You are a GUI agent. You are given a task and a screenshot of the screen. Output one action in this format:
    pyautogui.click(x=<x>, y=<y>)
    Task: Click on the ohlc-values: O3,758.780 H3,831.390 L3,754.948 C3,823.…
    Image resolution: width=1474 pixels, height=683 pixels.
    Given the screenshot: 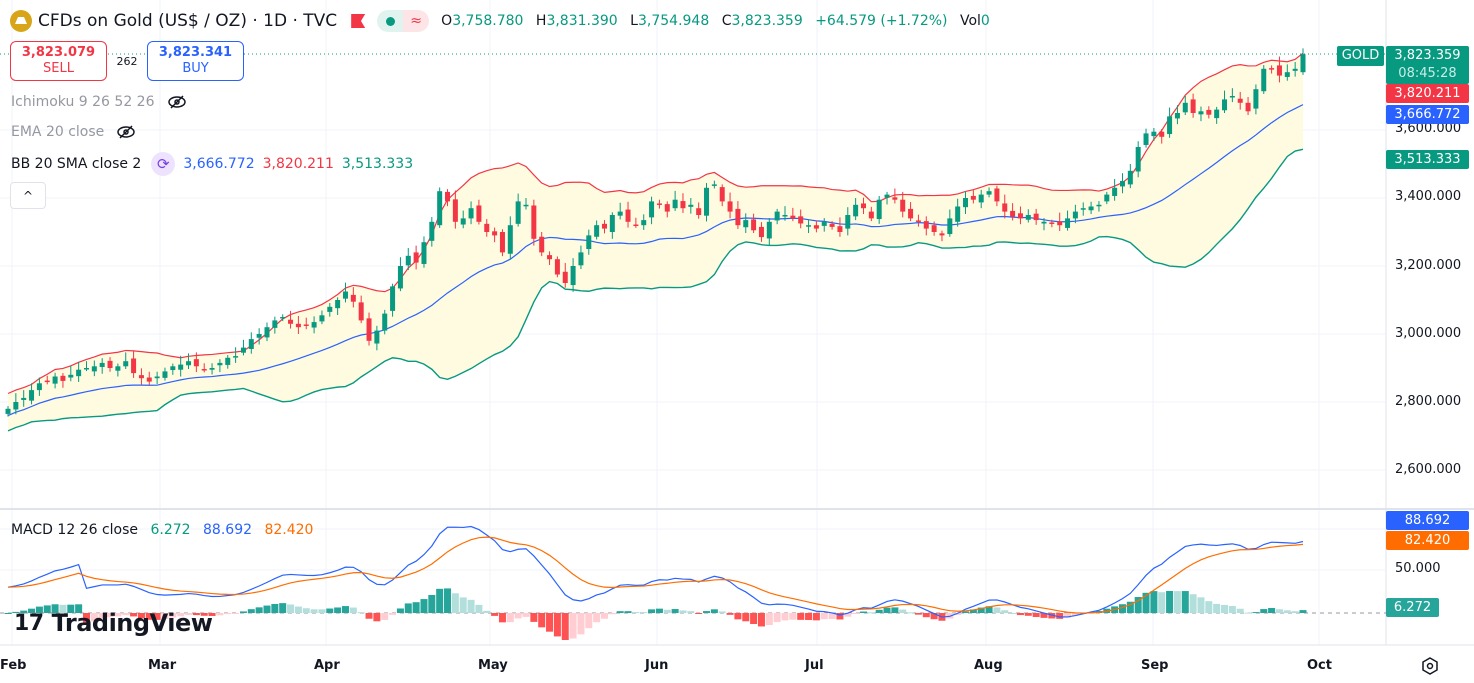 What is the action you would take?
    pyautogui.click(x=715, y=21)
    